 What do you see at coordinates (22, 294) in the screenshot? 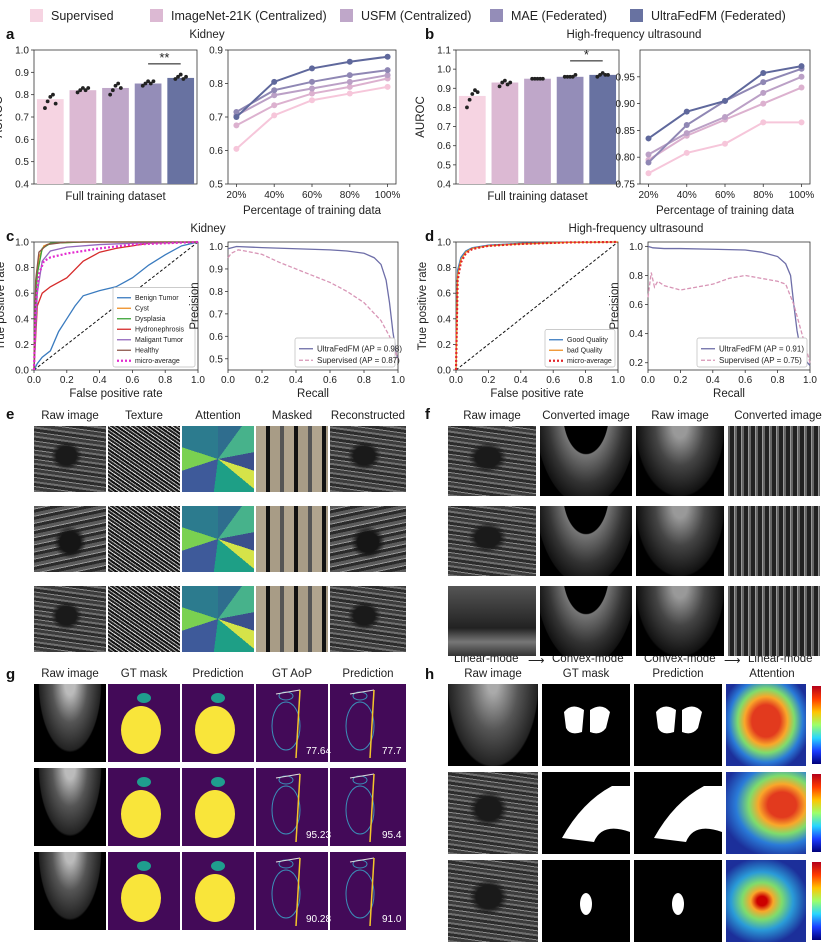
I see `c-roc-ytick-label: 0.6` at bounding box center [22, 294].